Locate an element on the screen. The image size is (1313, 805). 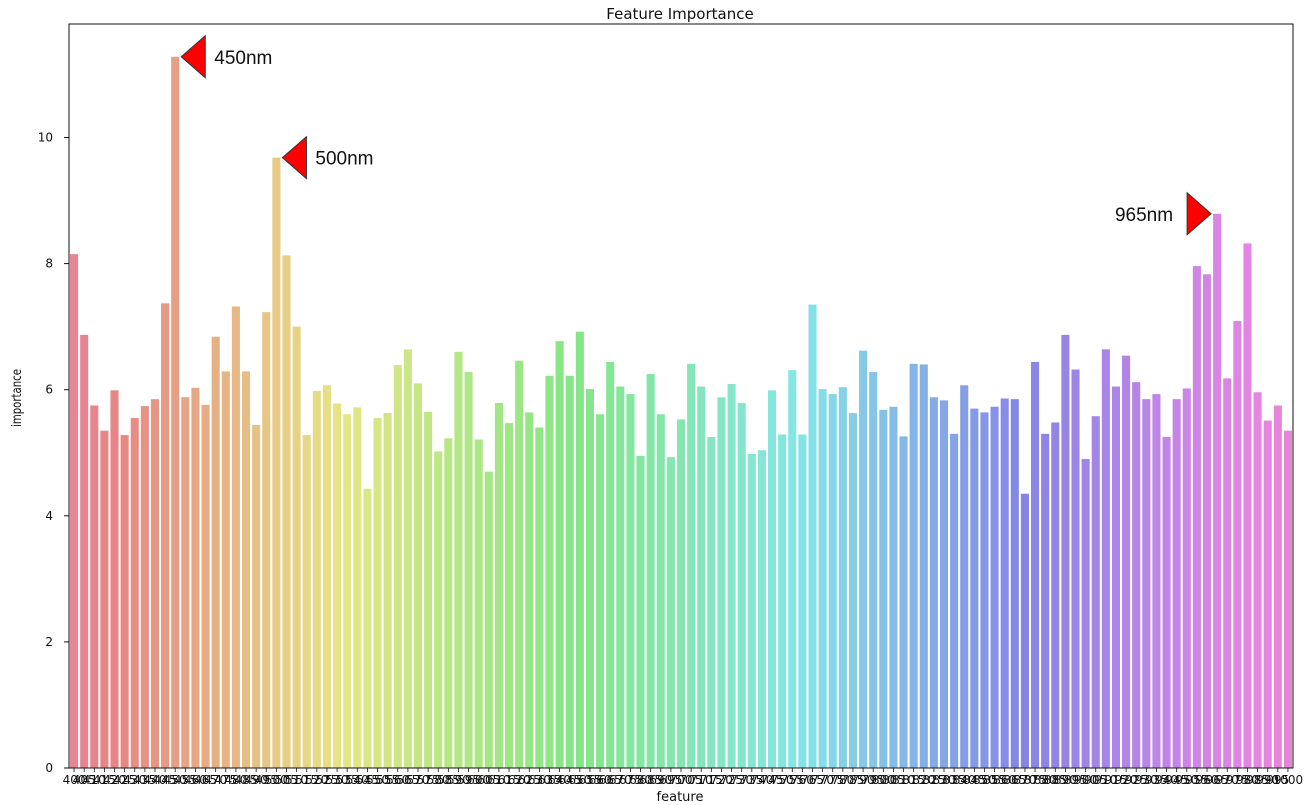
x-tick-label: 915 is located at coordinates (1116, 780).